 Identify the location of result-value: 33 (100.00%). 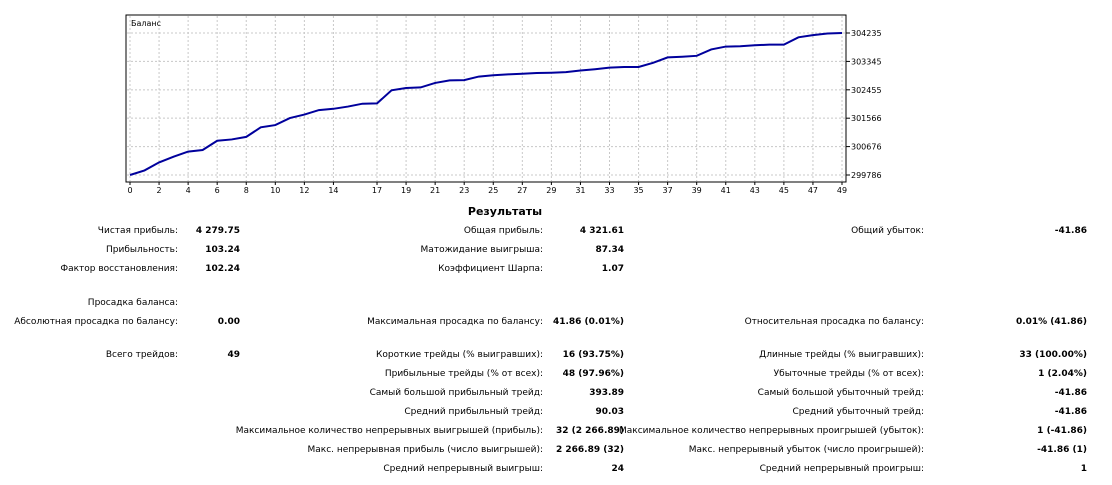
(1053, 355).